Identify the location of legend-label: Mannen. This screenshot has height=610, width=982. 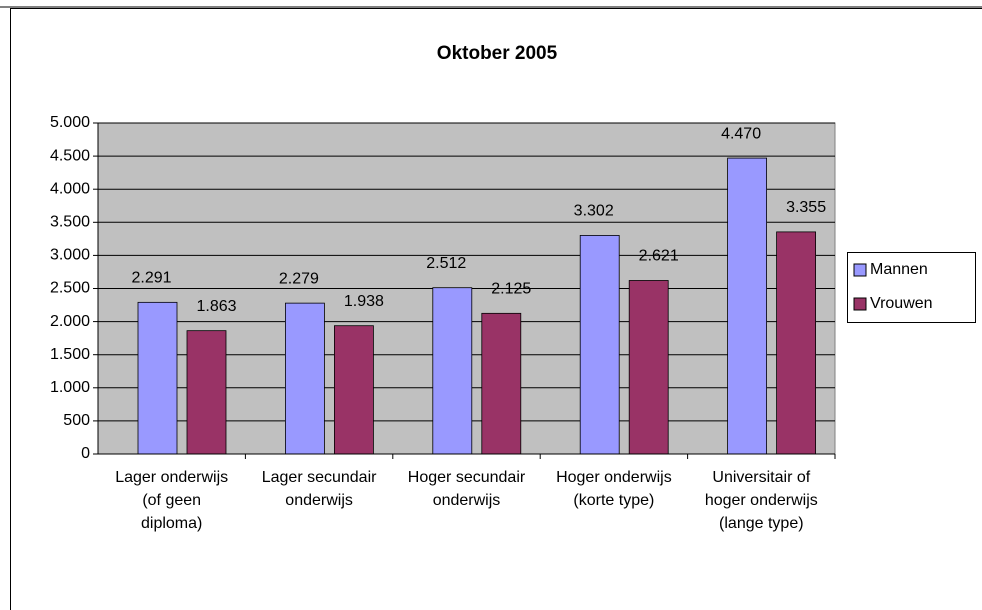
(899, 269).